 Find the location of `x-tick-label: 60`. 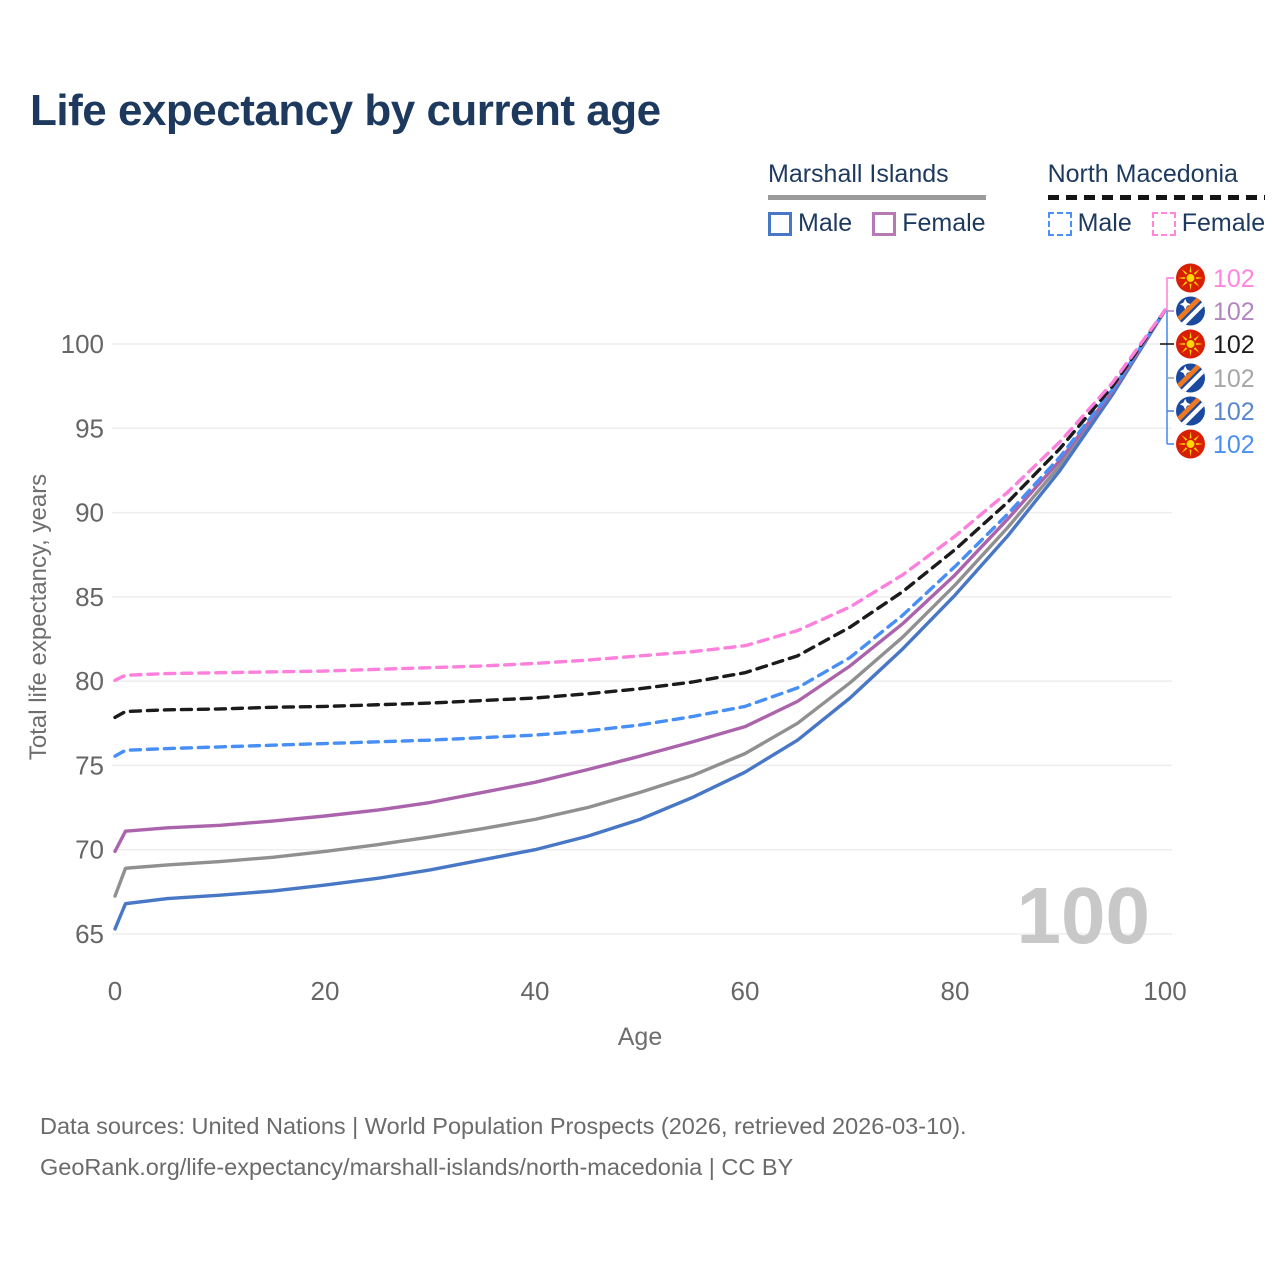

x-tick-label: 60 is located at coordinates (745, 991).